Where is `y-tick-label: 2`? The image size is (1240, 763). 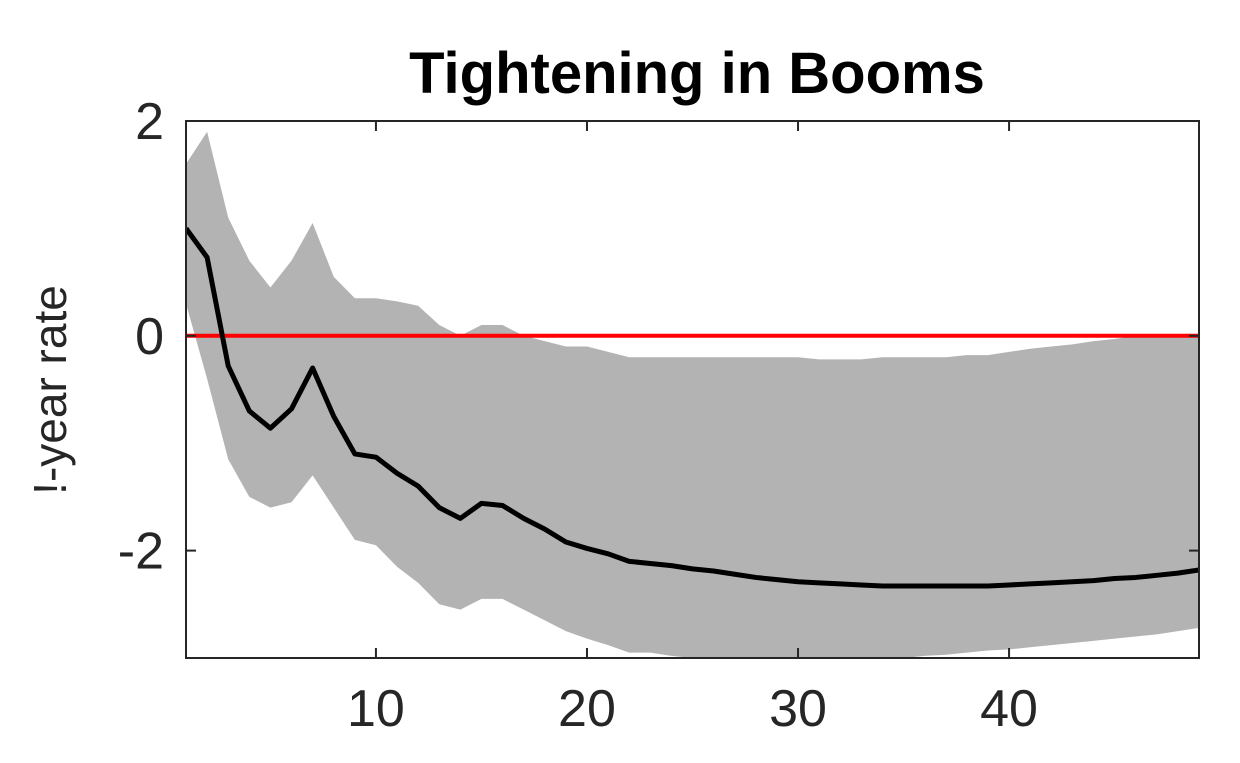
y-tick-label: 2 is located at coordinates (149, 122).